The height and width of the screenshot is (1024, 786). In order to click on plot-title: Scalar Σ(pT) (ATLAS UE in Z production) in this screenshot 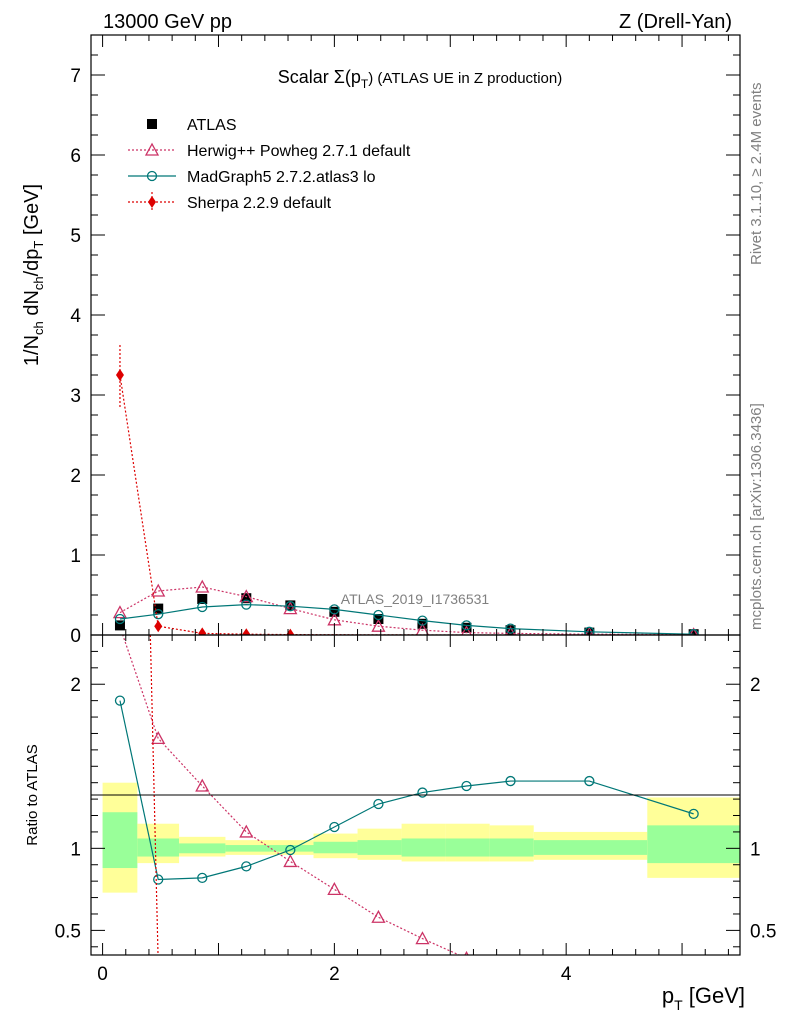, I will do `click(420, 79)`.